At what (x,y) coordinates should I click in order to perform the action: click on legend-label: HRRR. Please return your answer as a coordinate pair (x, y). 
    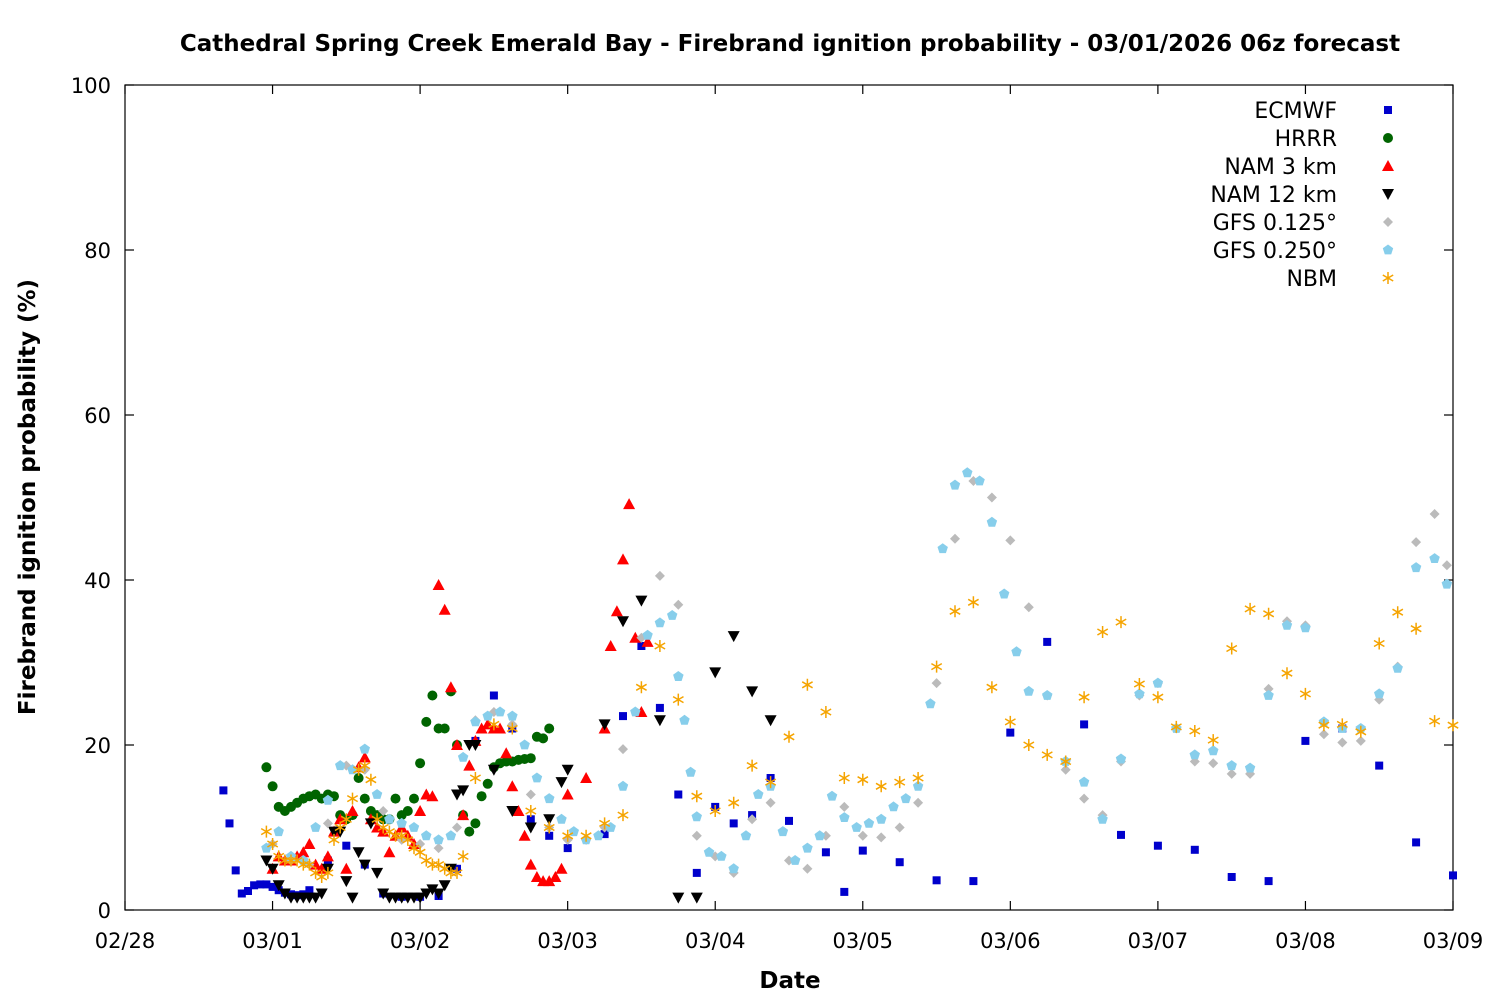
    Looking at the image, I should click on (1306, 139).